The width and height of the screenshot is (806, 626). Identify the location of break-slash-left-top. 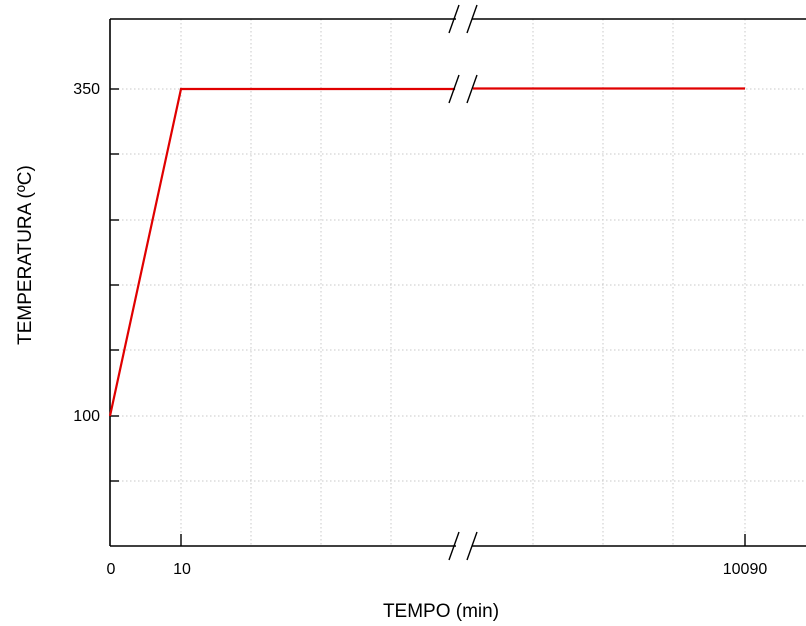
(454, 19).